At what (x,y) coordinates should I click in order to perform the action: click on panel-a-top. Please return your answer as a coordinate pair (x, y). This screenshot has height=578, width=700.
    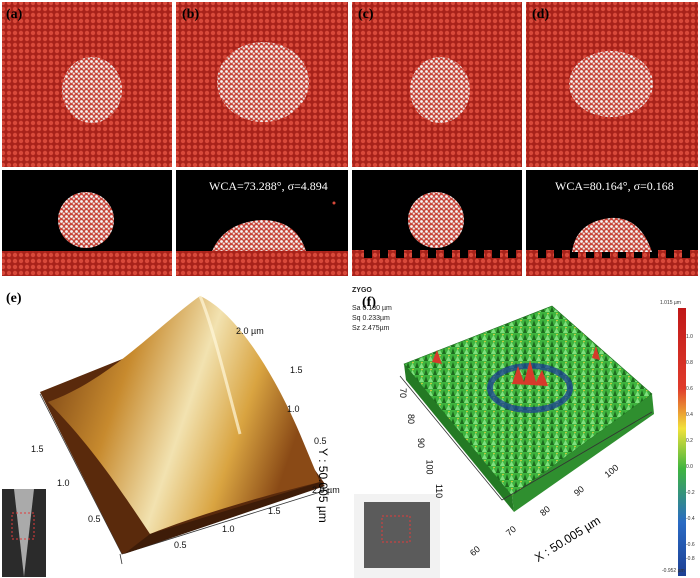
    Looking at the image, I should click on (87, 84).